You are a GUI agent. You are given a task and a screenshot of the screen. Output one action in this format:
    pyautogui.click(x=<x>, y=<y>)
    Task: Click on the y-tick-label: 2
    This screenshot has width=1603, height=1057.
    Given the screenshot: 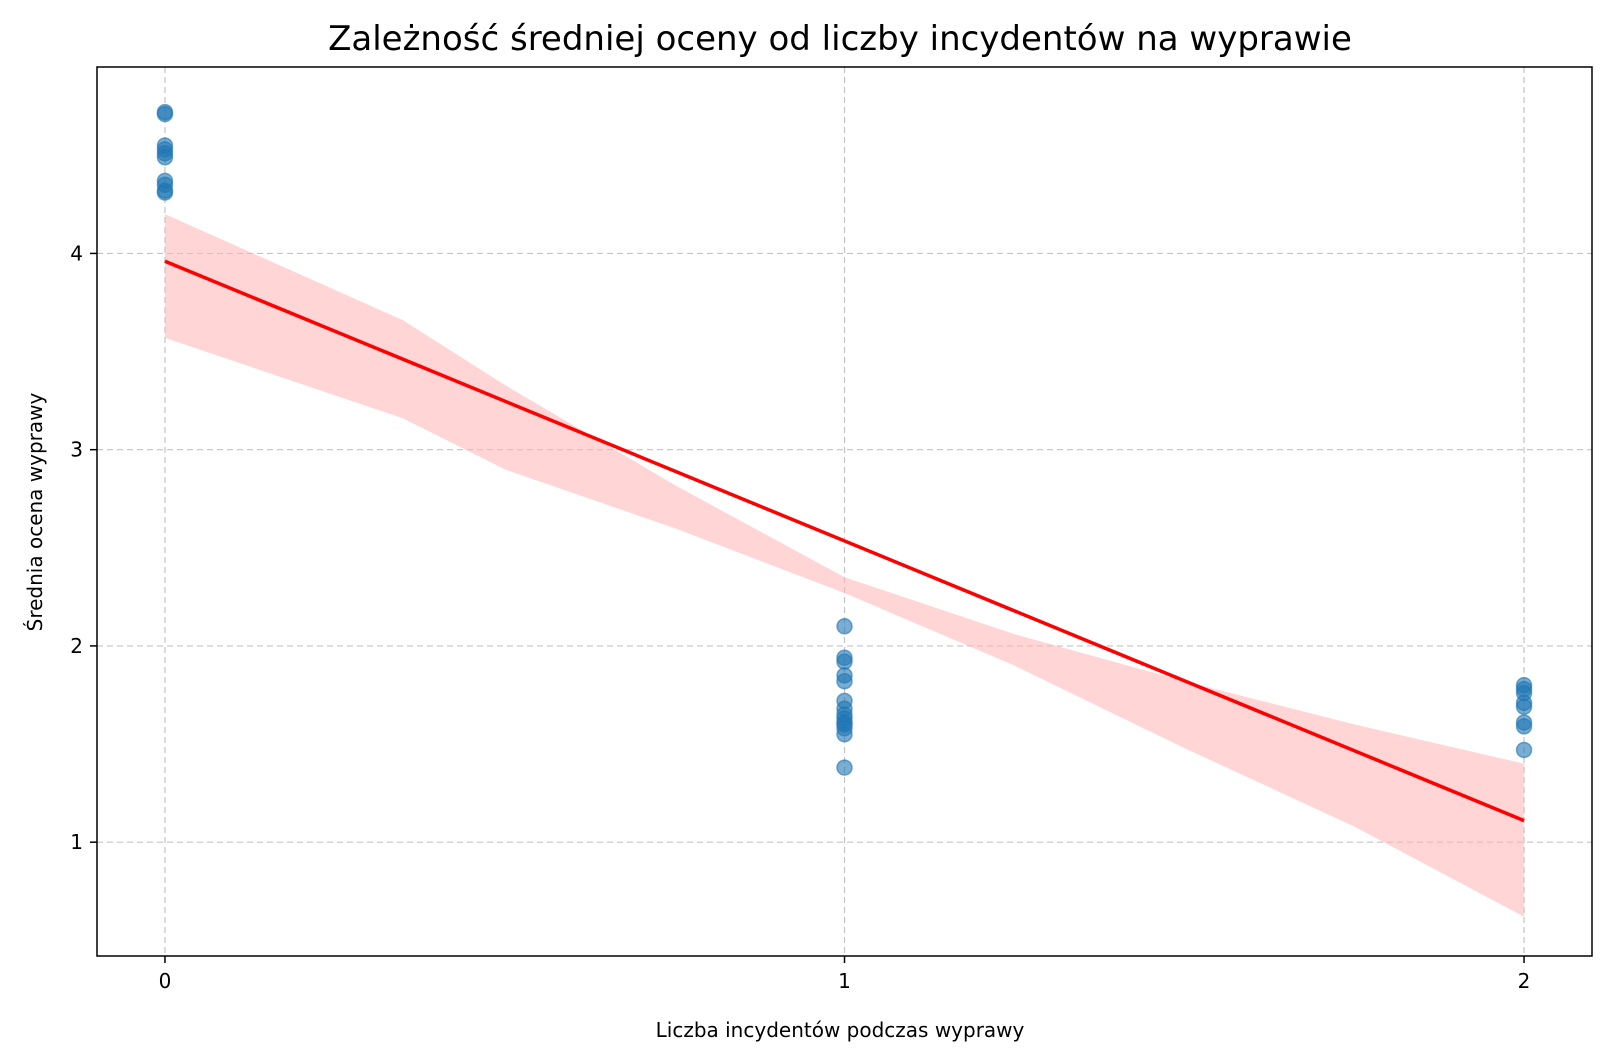 What is the action you would take?
    pyautogui.click(x=76, y=646)
    